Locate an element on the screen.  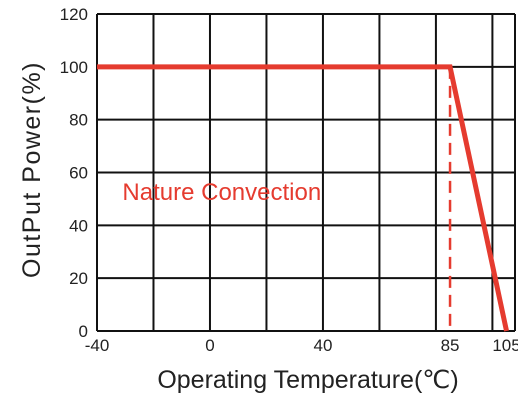
nature-convection-annotation: Nature Convection is located at coordinates (221, 192).